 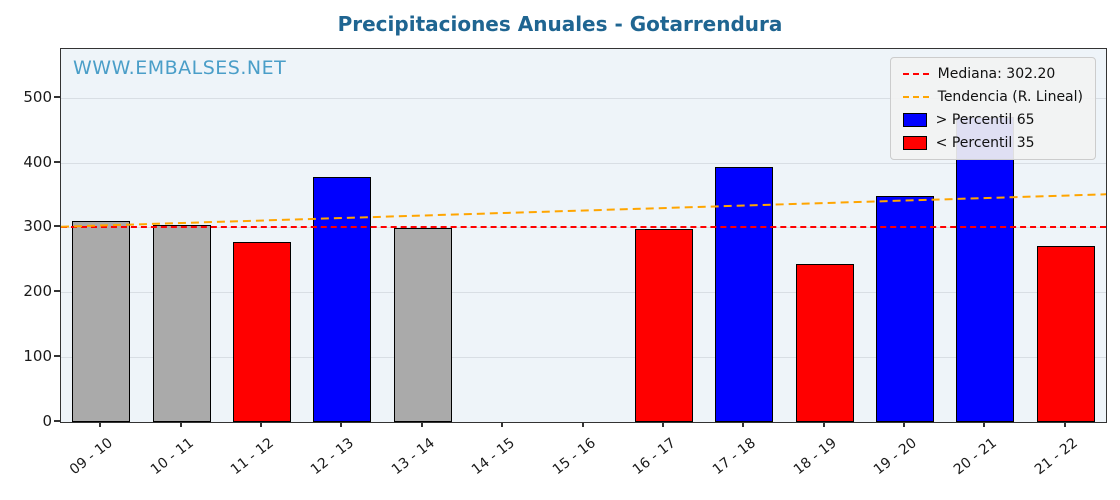 I want to click on legend-item: Mediana: 302.20, so click(x=992, y=74).